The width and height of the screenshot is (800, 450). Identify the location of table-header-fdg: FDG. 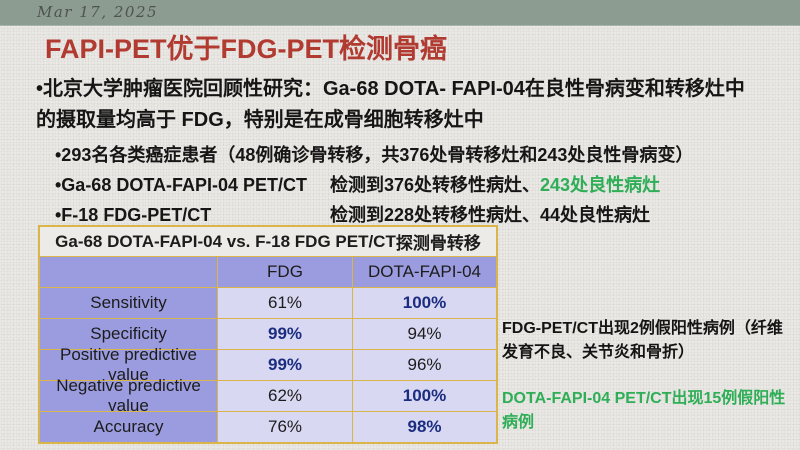
(285, 272).